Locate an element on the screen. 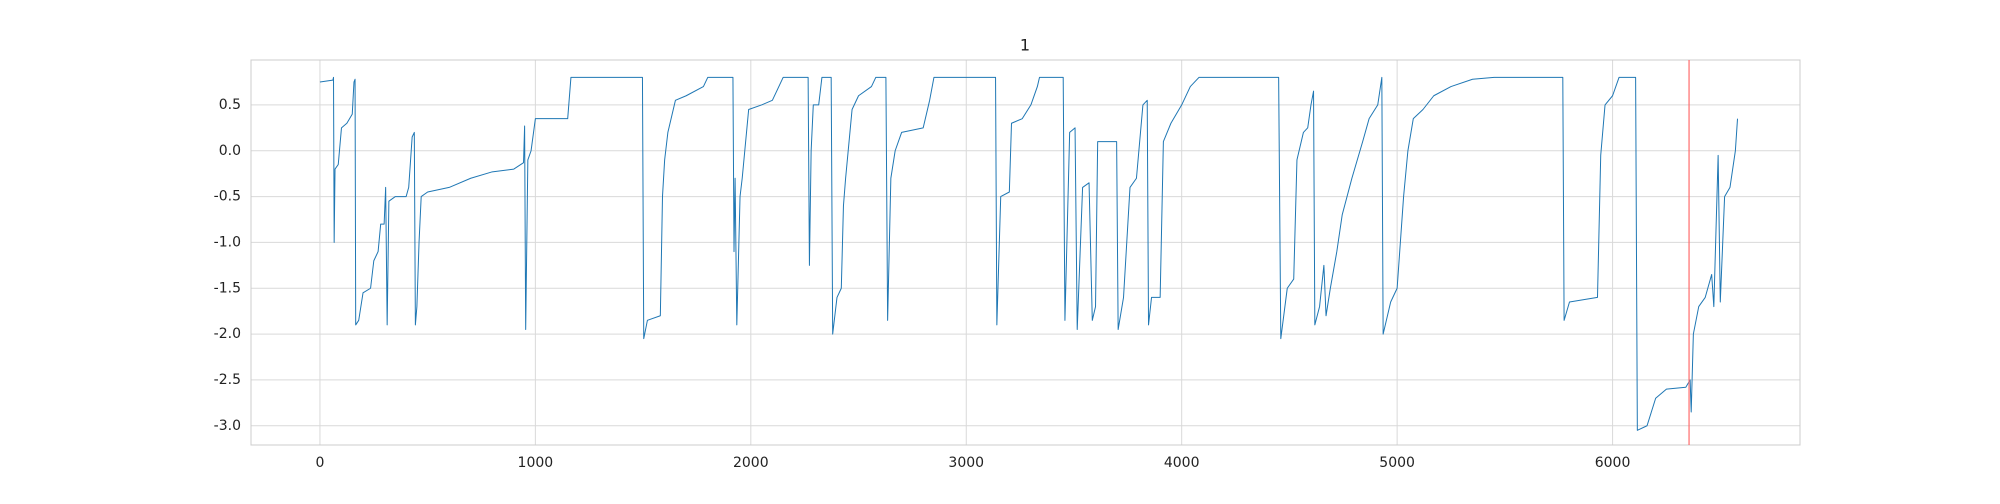 This screenshot has width=2000, height=504. x-tick-label: 1000 is located at coordinates (536, 463).